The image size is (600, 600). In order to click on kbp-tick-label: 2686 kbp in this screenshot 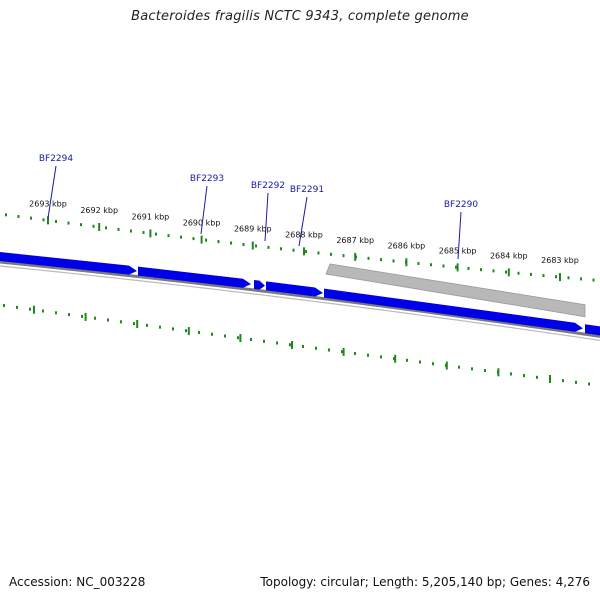, I will do `click(407, 245)`.